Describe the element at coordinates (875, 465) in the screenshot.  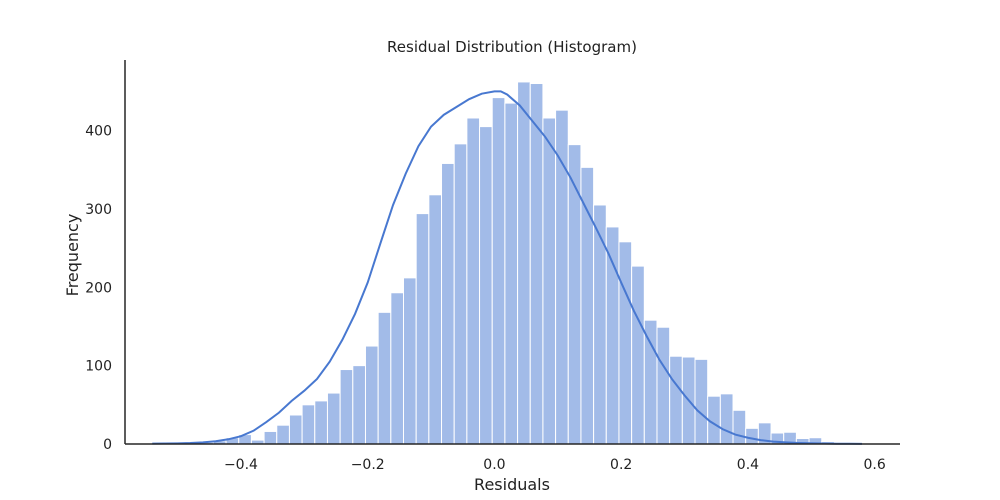
I see `x-tick-label: 0.6` at that location.